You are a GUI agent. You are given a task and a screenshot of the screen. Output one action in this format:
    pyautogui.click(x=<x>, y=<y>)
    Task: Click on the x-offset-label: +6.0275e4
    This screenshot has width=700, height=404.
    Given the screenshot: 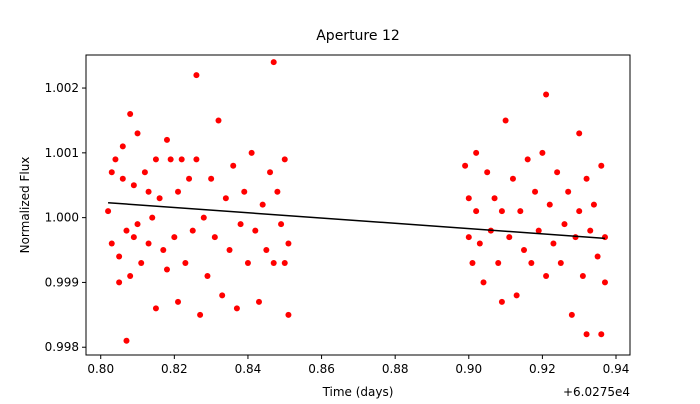 What is the action you would take?
    pyautogui.click(x=596, y=392)
    